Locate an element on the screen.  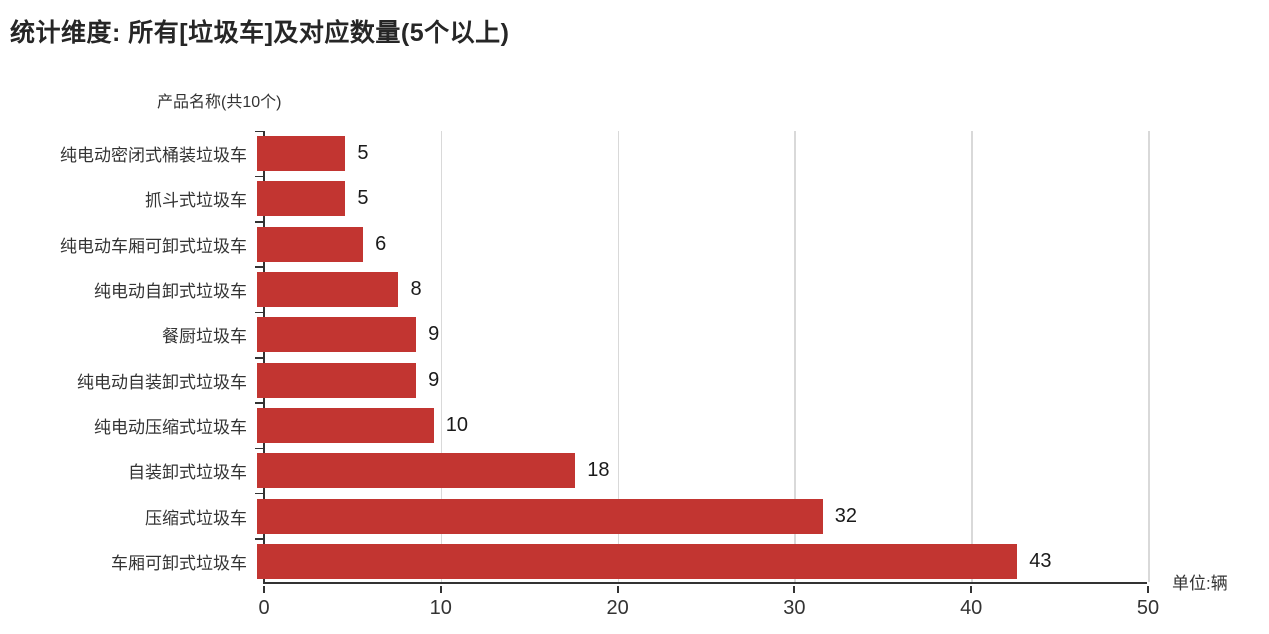
bar-row: 纯电动自装卸式垃圾车 9 is located at coordinates (579, 379).